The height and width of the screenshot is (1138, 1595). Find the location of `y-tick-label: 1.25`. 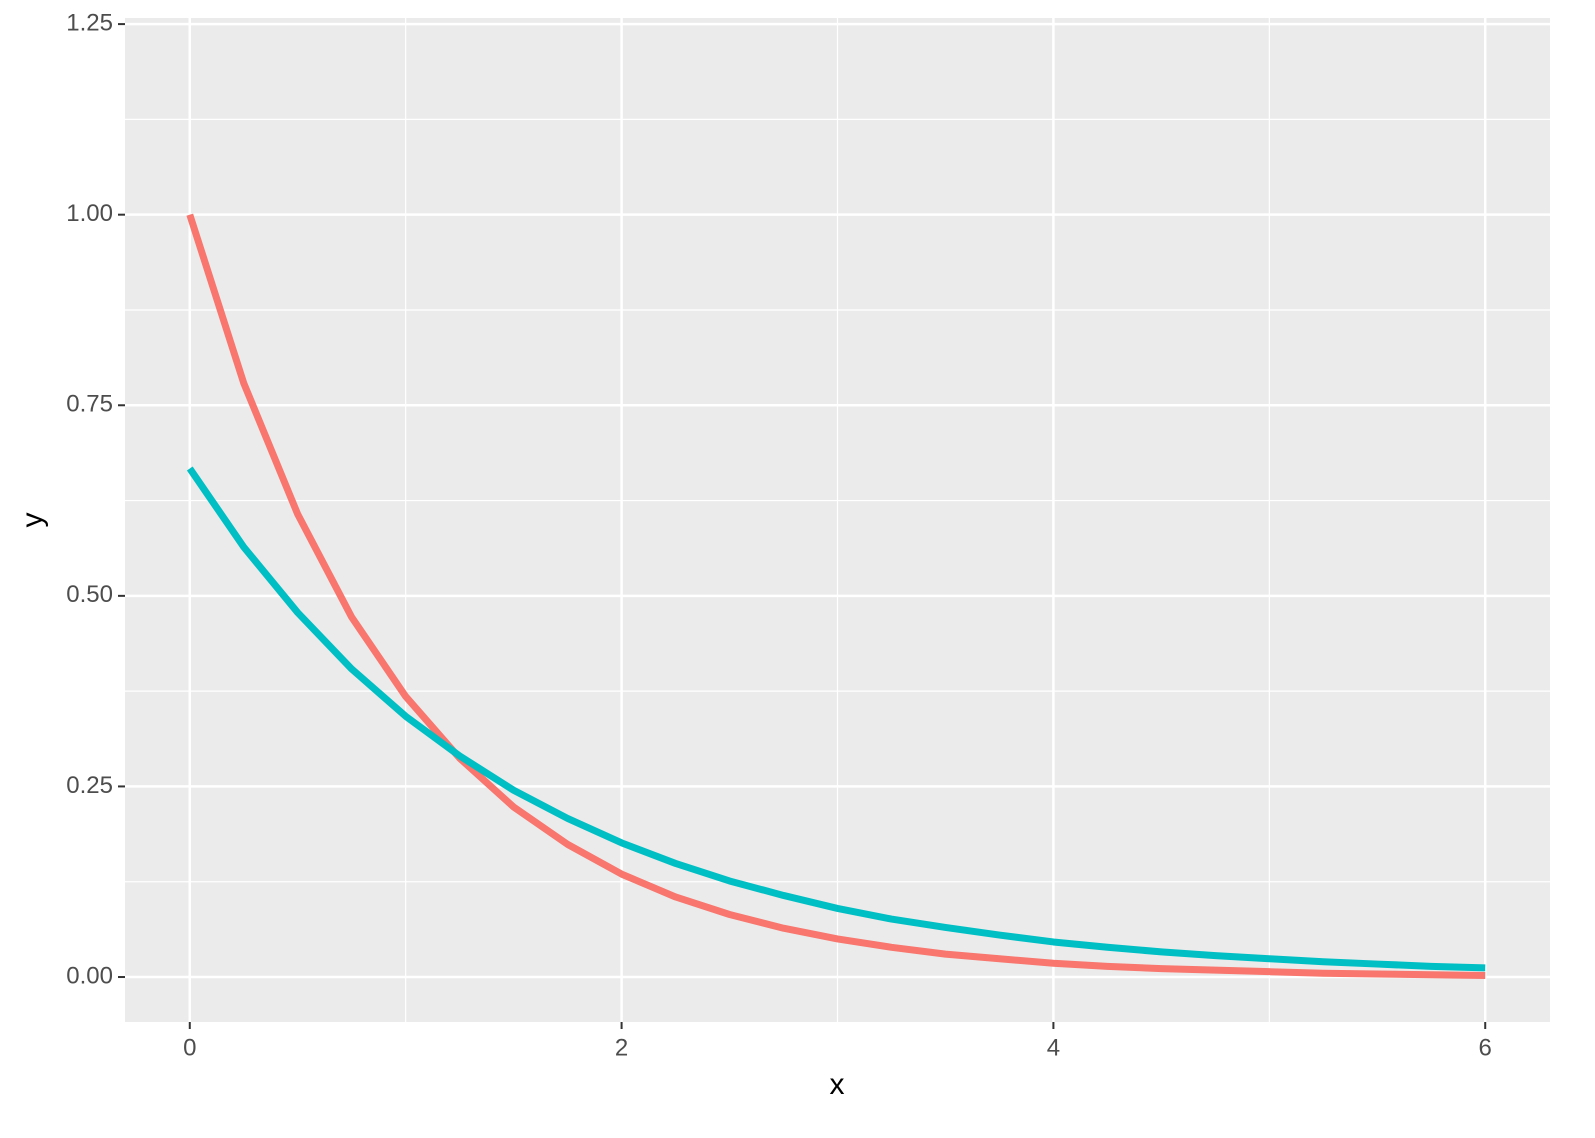

y-tick-label: 1.25 is located at coordinates (89, 22).